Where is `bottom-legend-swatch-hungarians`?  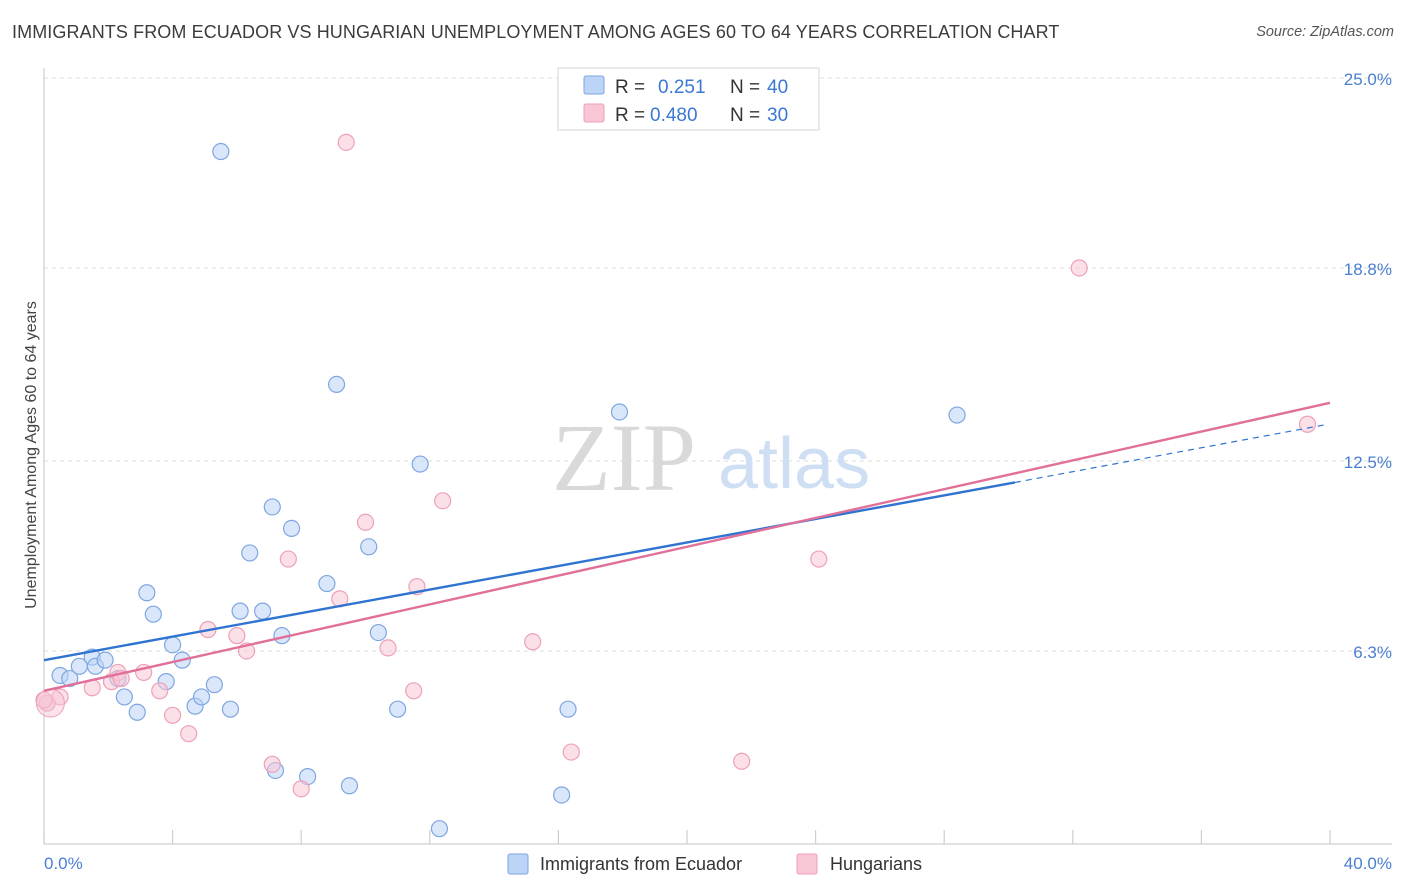 bottom-legend-swatch-hungarians is located at coordinates (807, 864).